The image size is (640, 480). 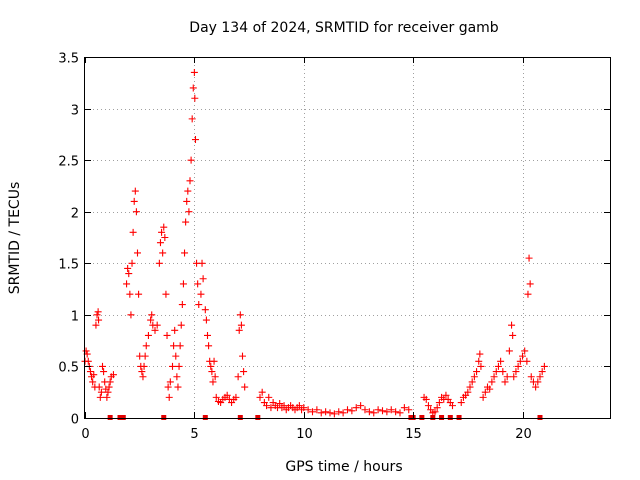 What do you see at coordinates (306, 434) in the screenshot?
I see `x-tick-labels: 0 5 10 15 20` at bounding box center [306, 434].